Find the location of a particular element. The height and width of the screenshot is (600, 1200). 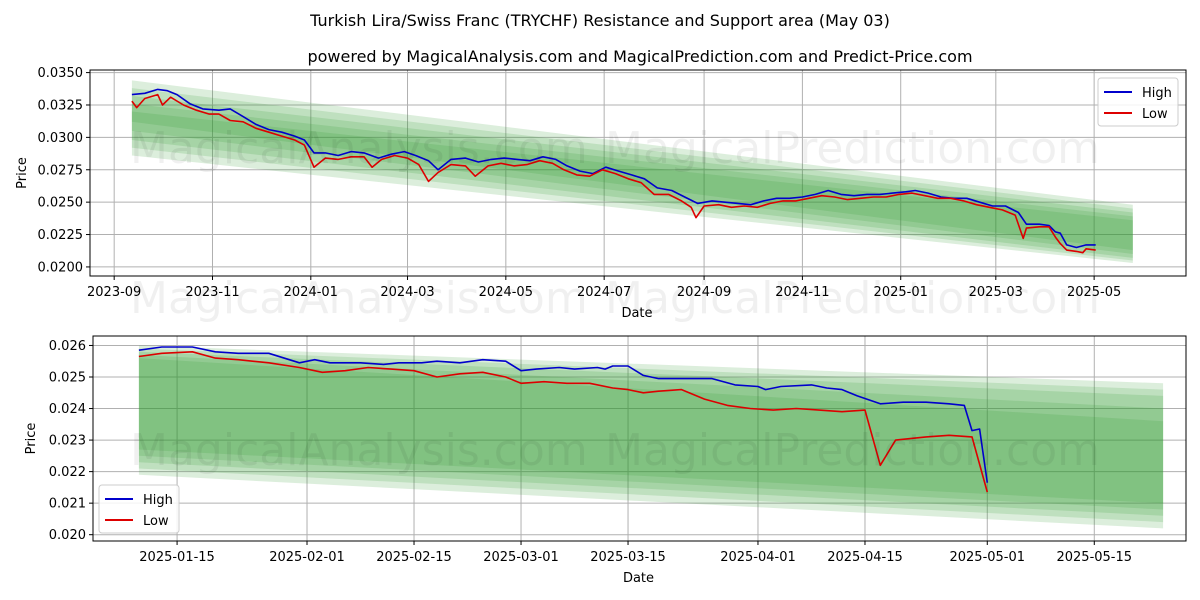

zoomed-recent-y-tick-label-2: 0.022 is located at coordinates (67, 472).